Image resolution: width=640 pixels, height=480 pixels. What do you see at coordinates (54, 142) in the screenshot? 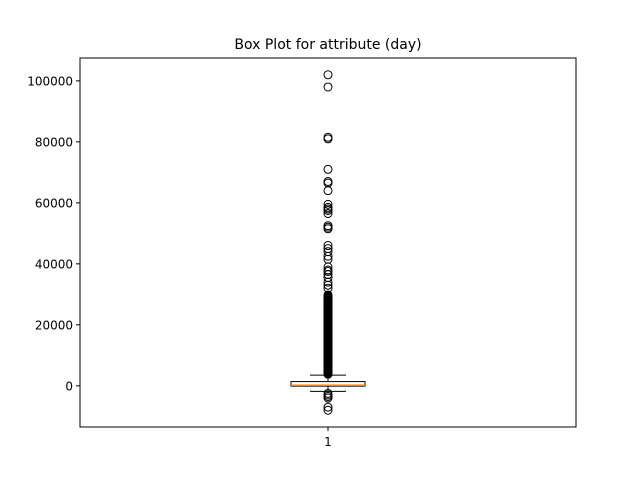
I see `y-tick-label: 80000` at bounding box center [54, 142].